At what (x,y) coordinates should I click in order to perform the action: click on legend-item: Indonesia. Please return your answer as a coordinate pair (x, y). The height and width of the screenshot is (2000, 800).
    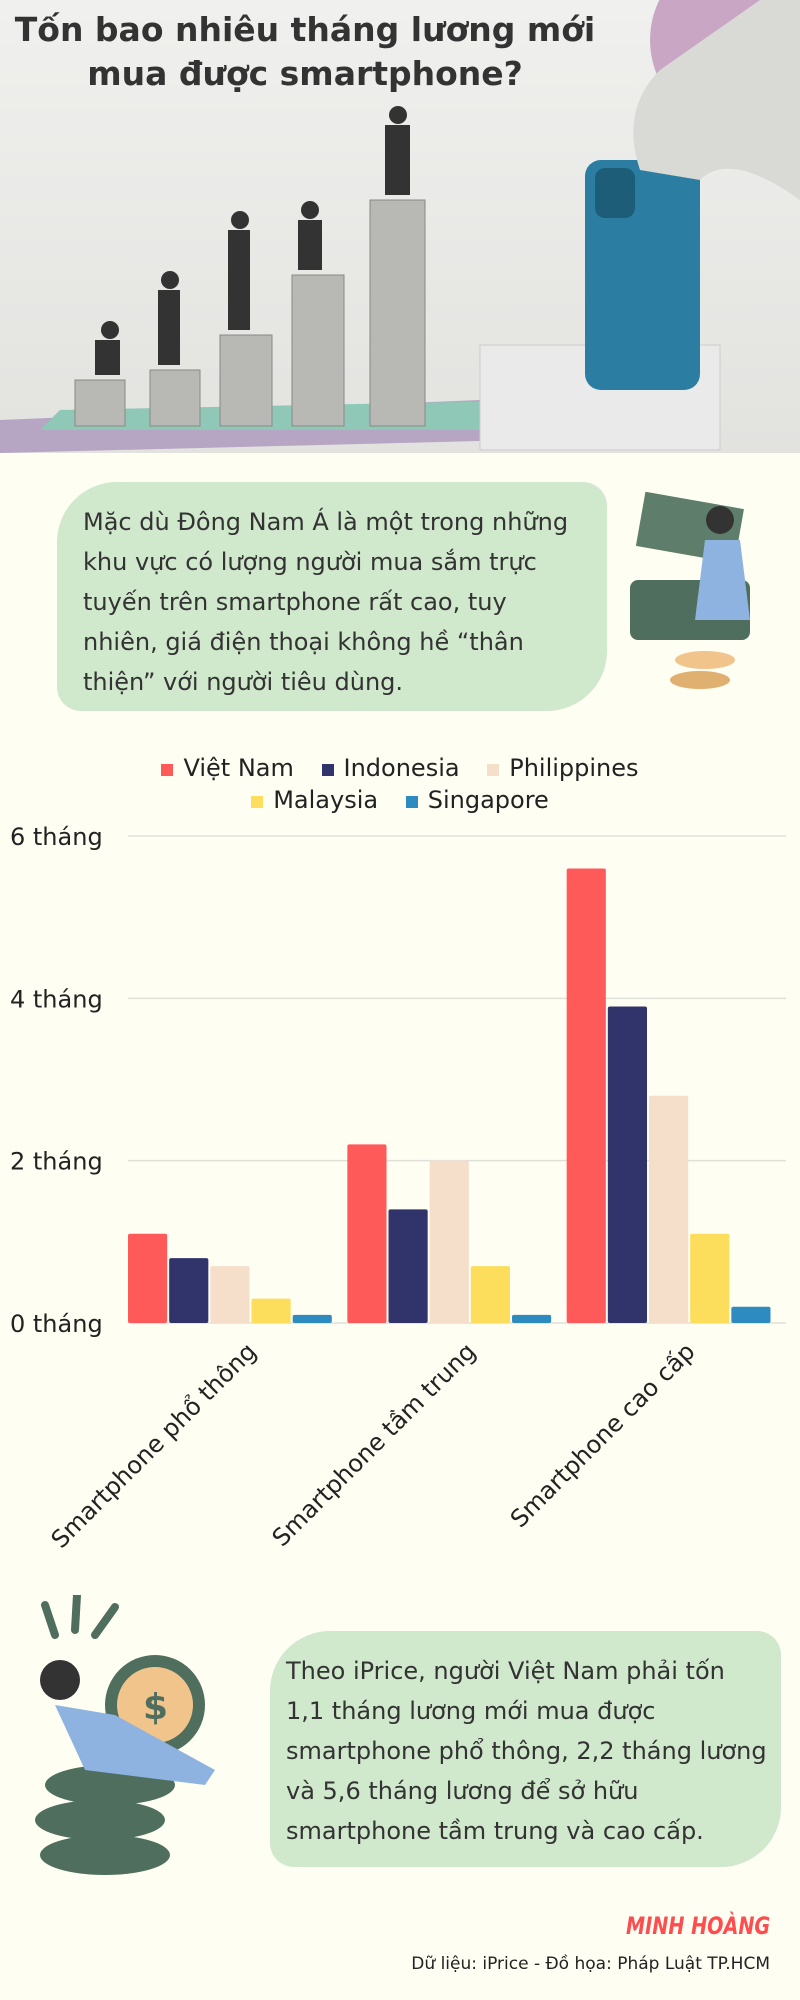
    Looking at the image, I should click on (390, 768).